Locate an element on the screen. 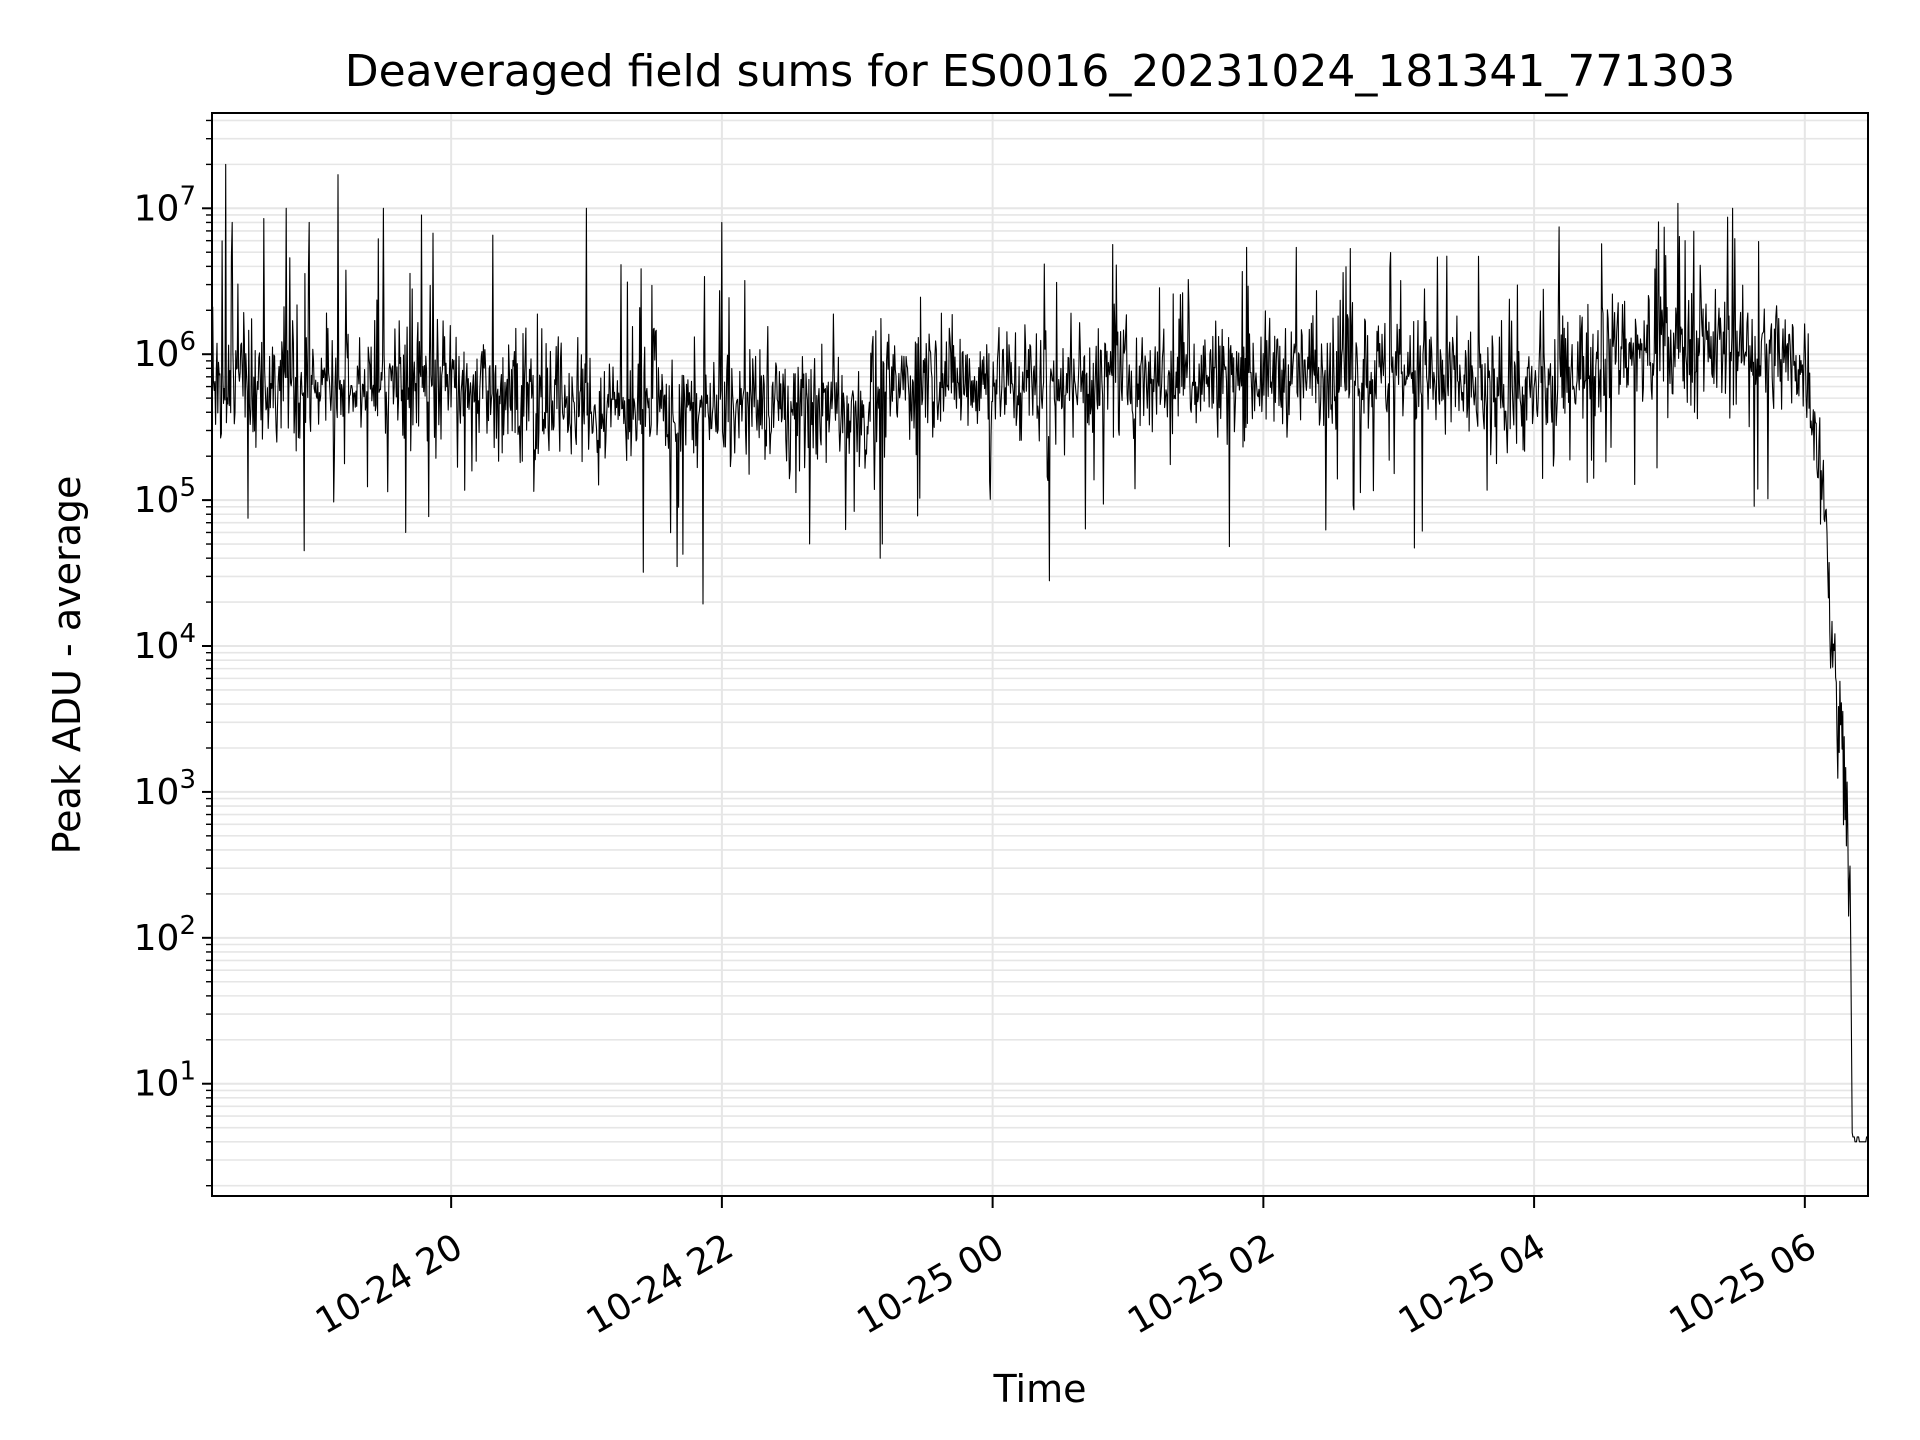 This screenshot has width=1920, height=1440. y-tick-label: 10² is located at coordinates (165, 935).